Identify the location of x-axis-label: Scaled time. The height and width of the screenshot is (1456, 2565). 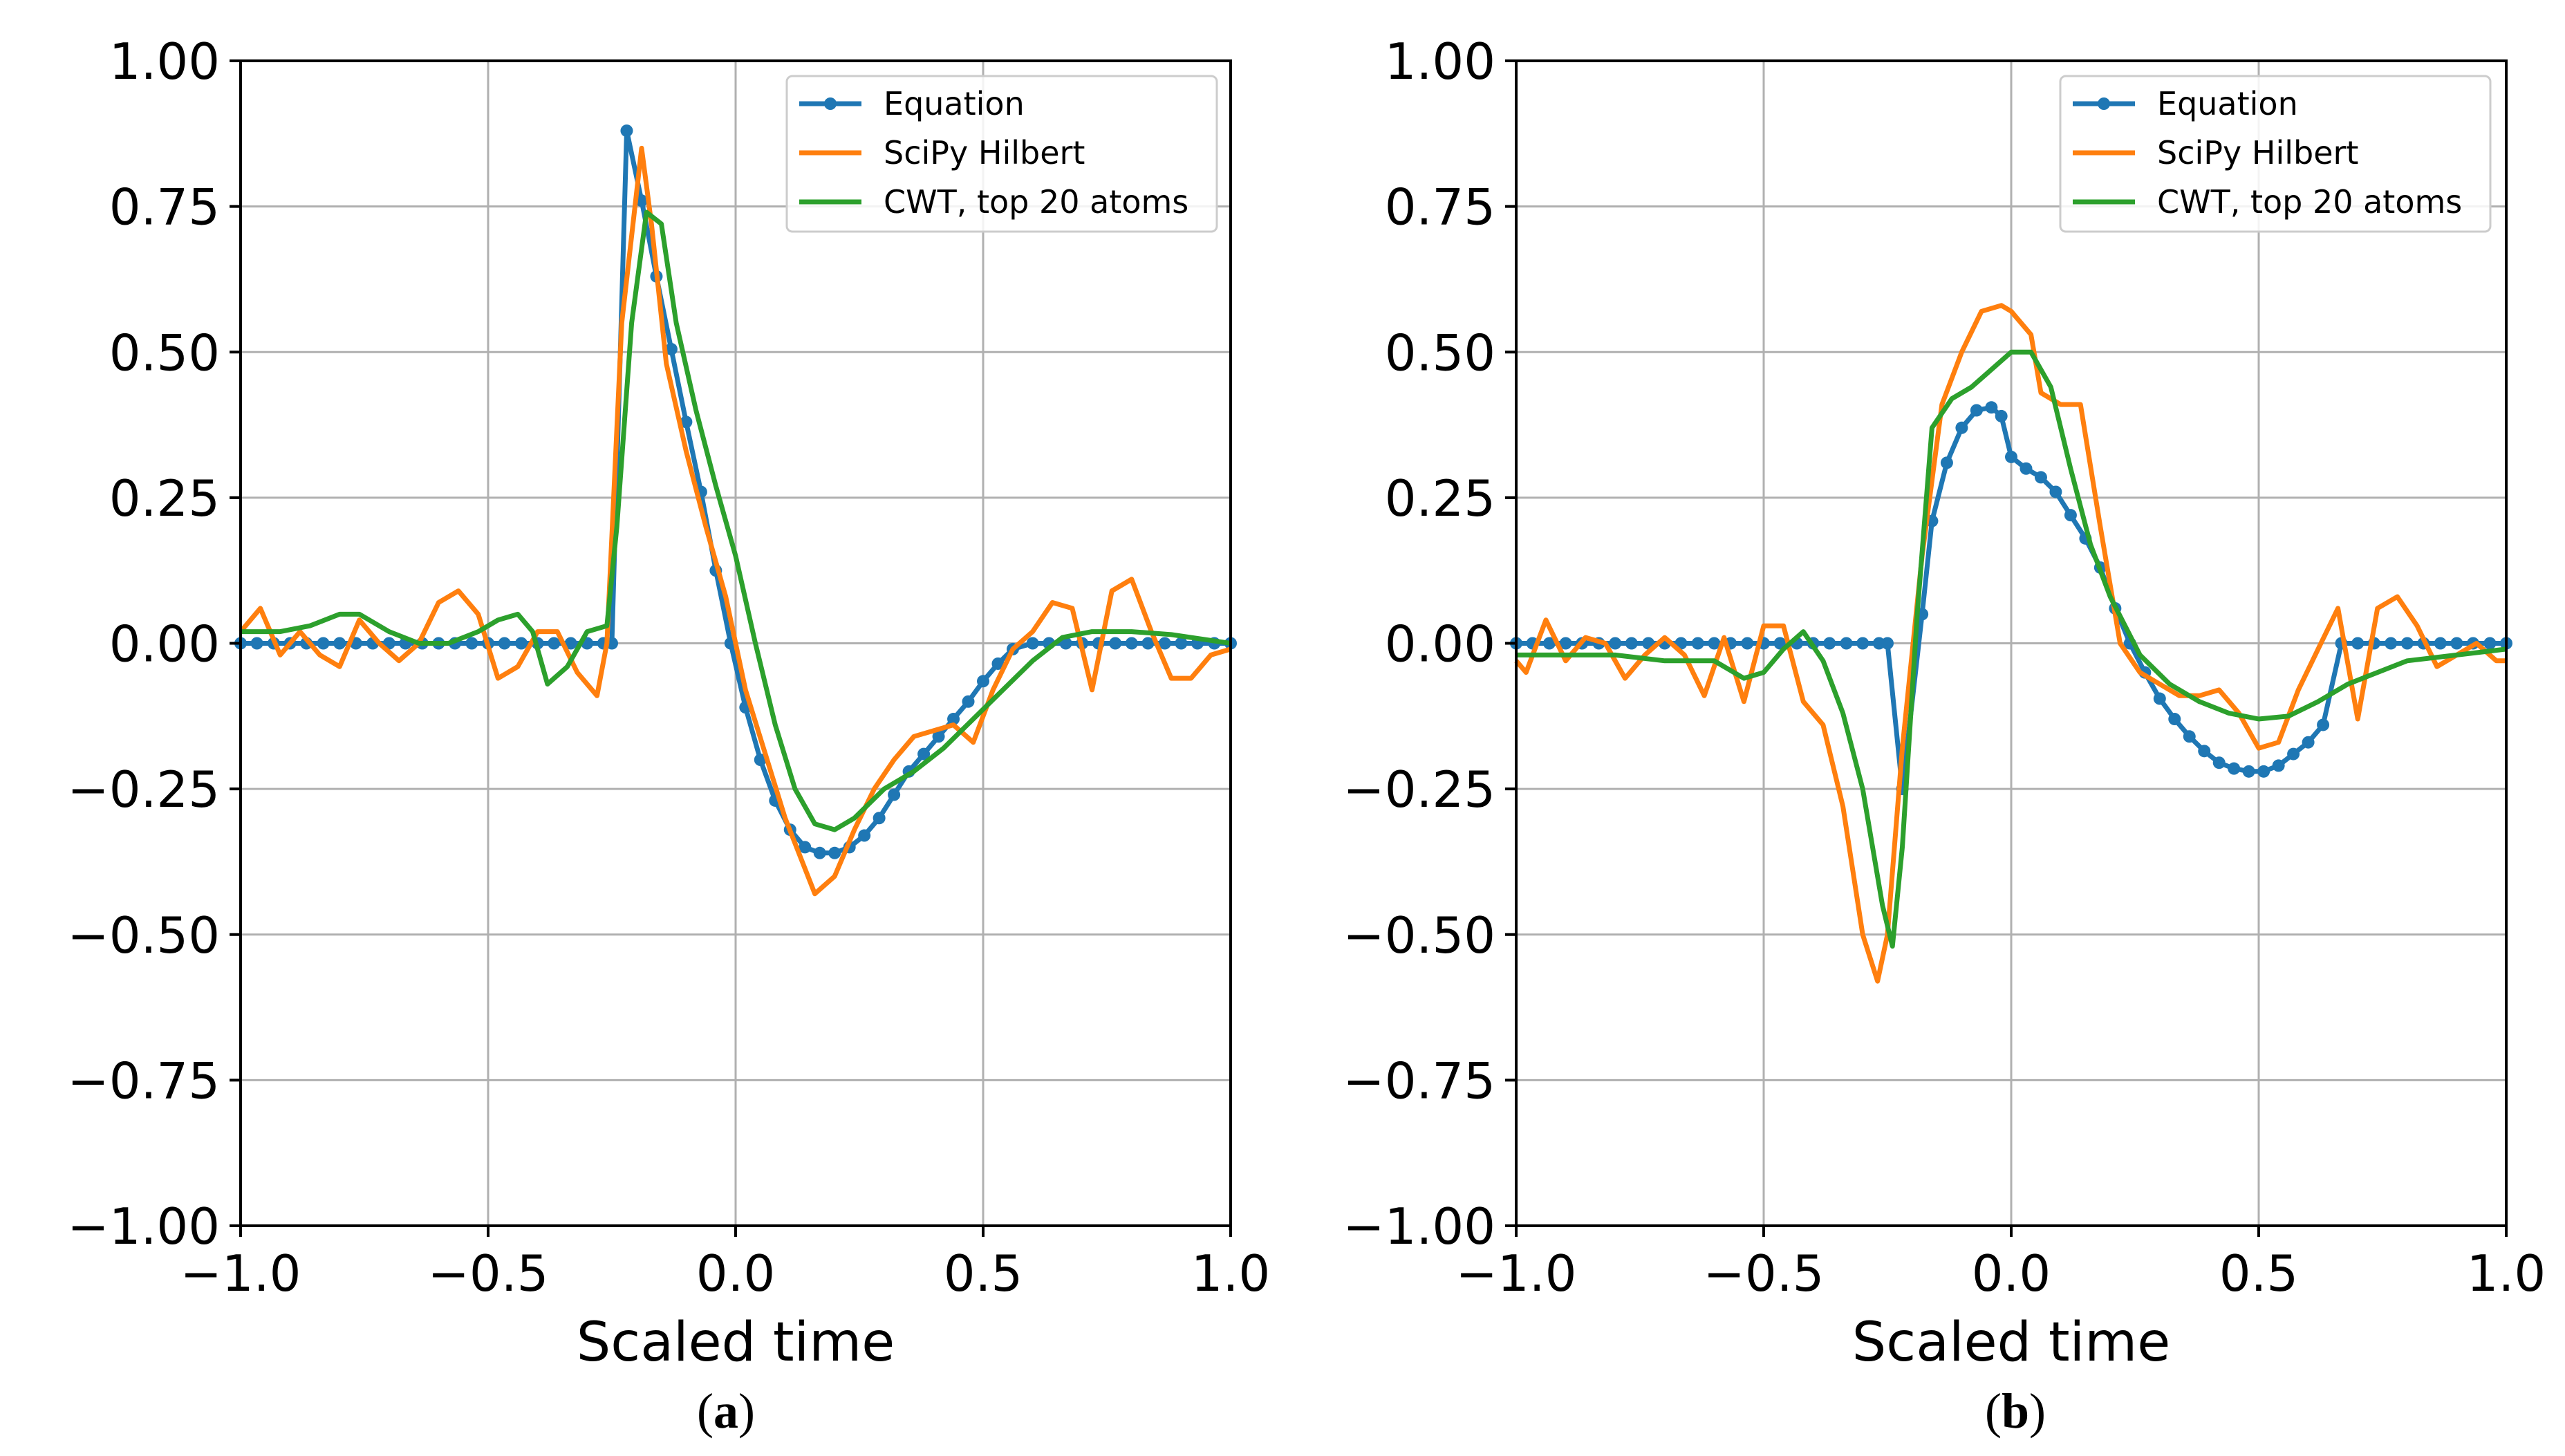
(736, 1343).